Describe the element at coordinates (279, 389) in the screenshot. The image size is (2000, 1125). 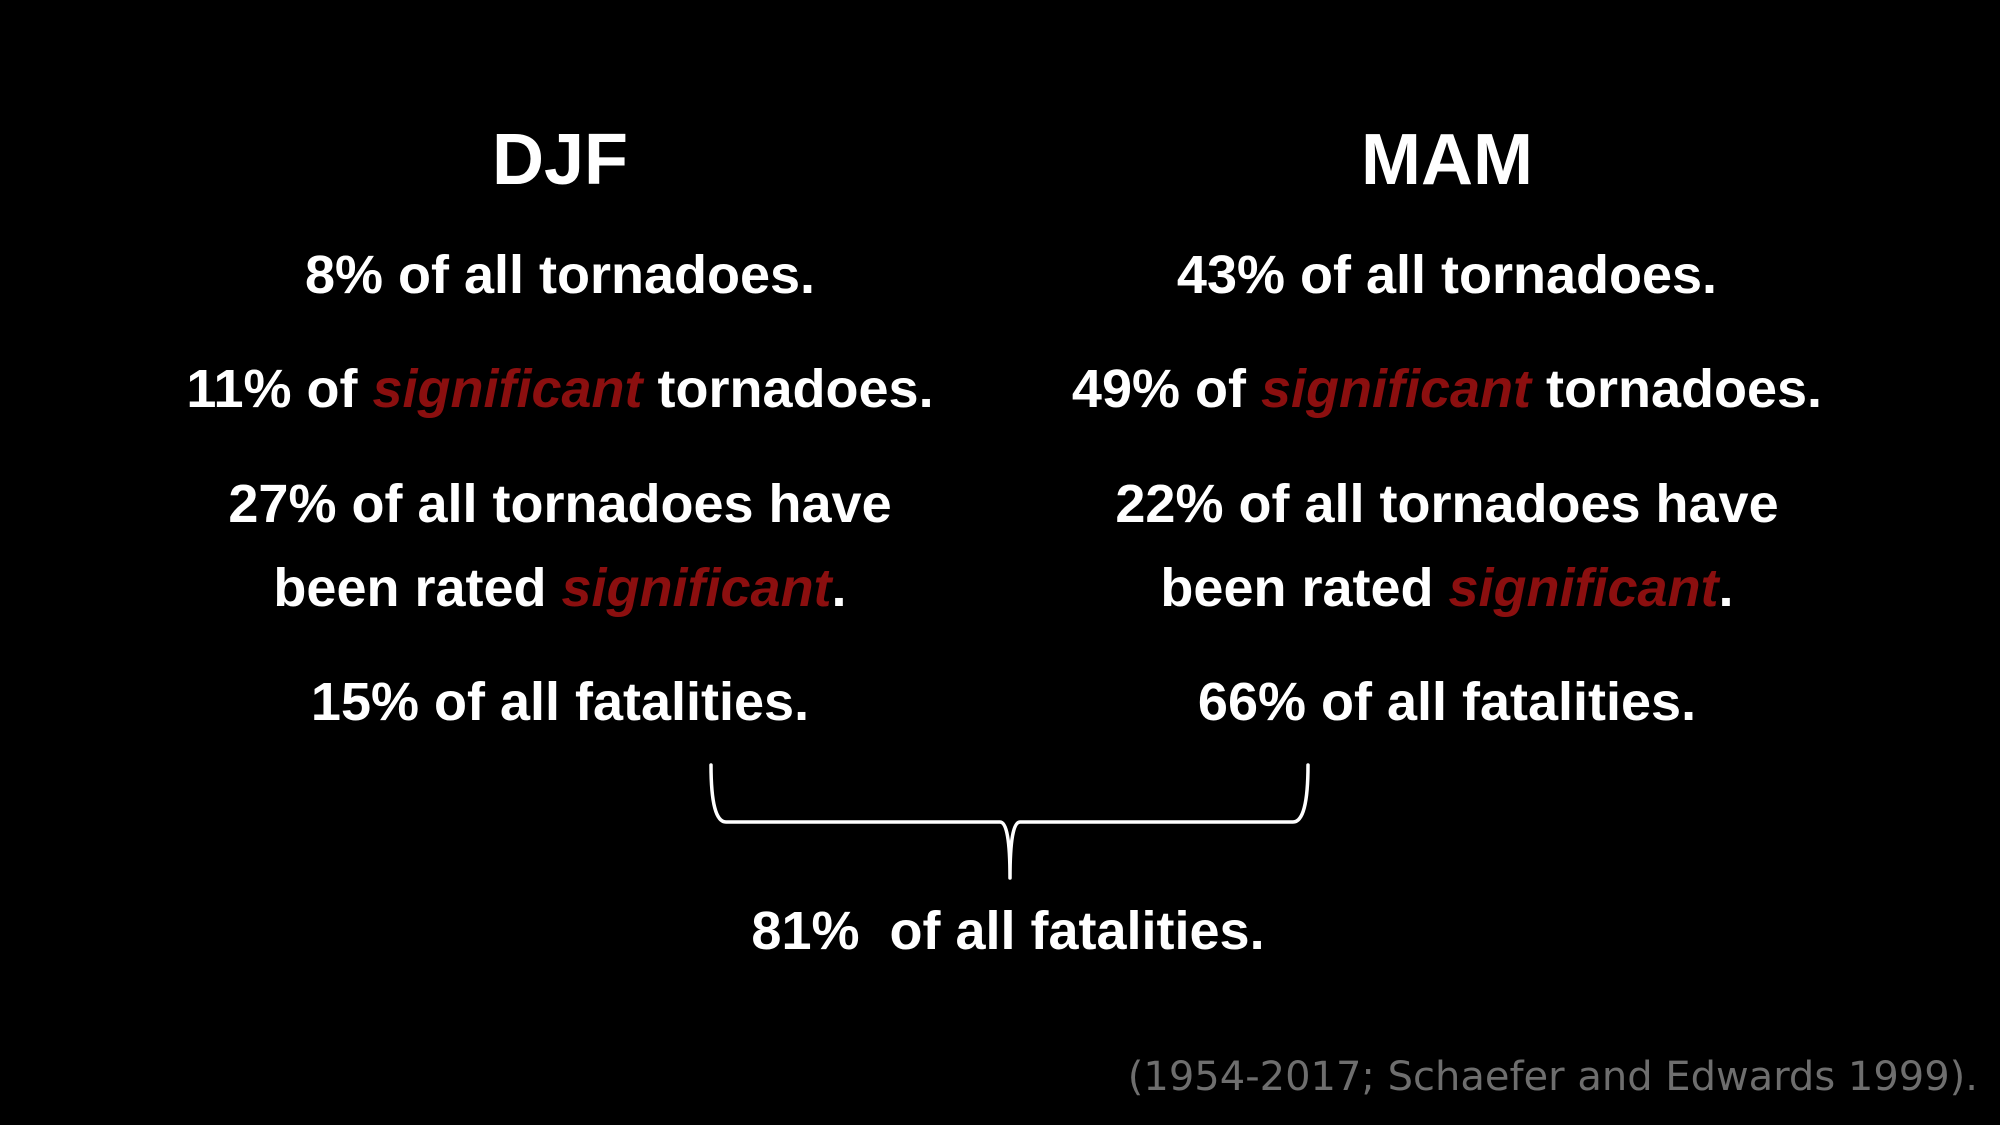
I see `djf-significant-share-prefix: 11% of` at that location.